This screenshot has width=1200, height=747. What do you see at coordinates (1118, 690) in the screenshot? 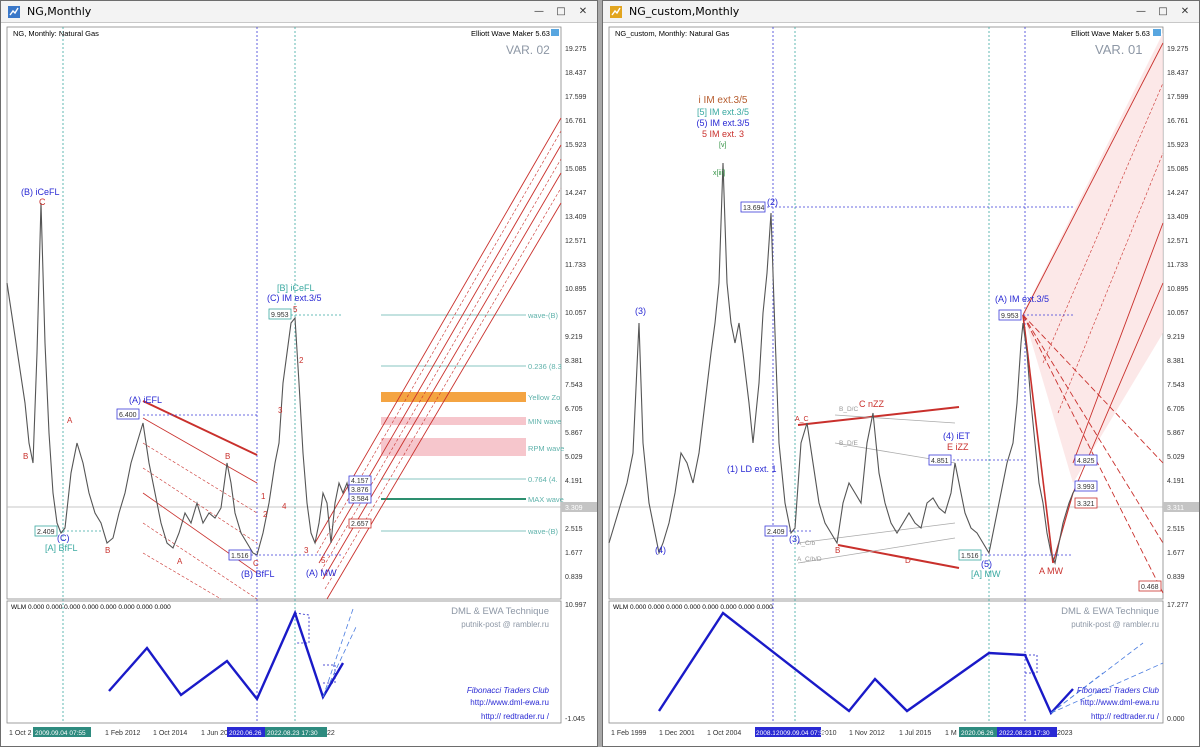
I see `club-line-1: Fibonacci Traders Club` at bounding box center [1118, 690].